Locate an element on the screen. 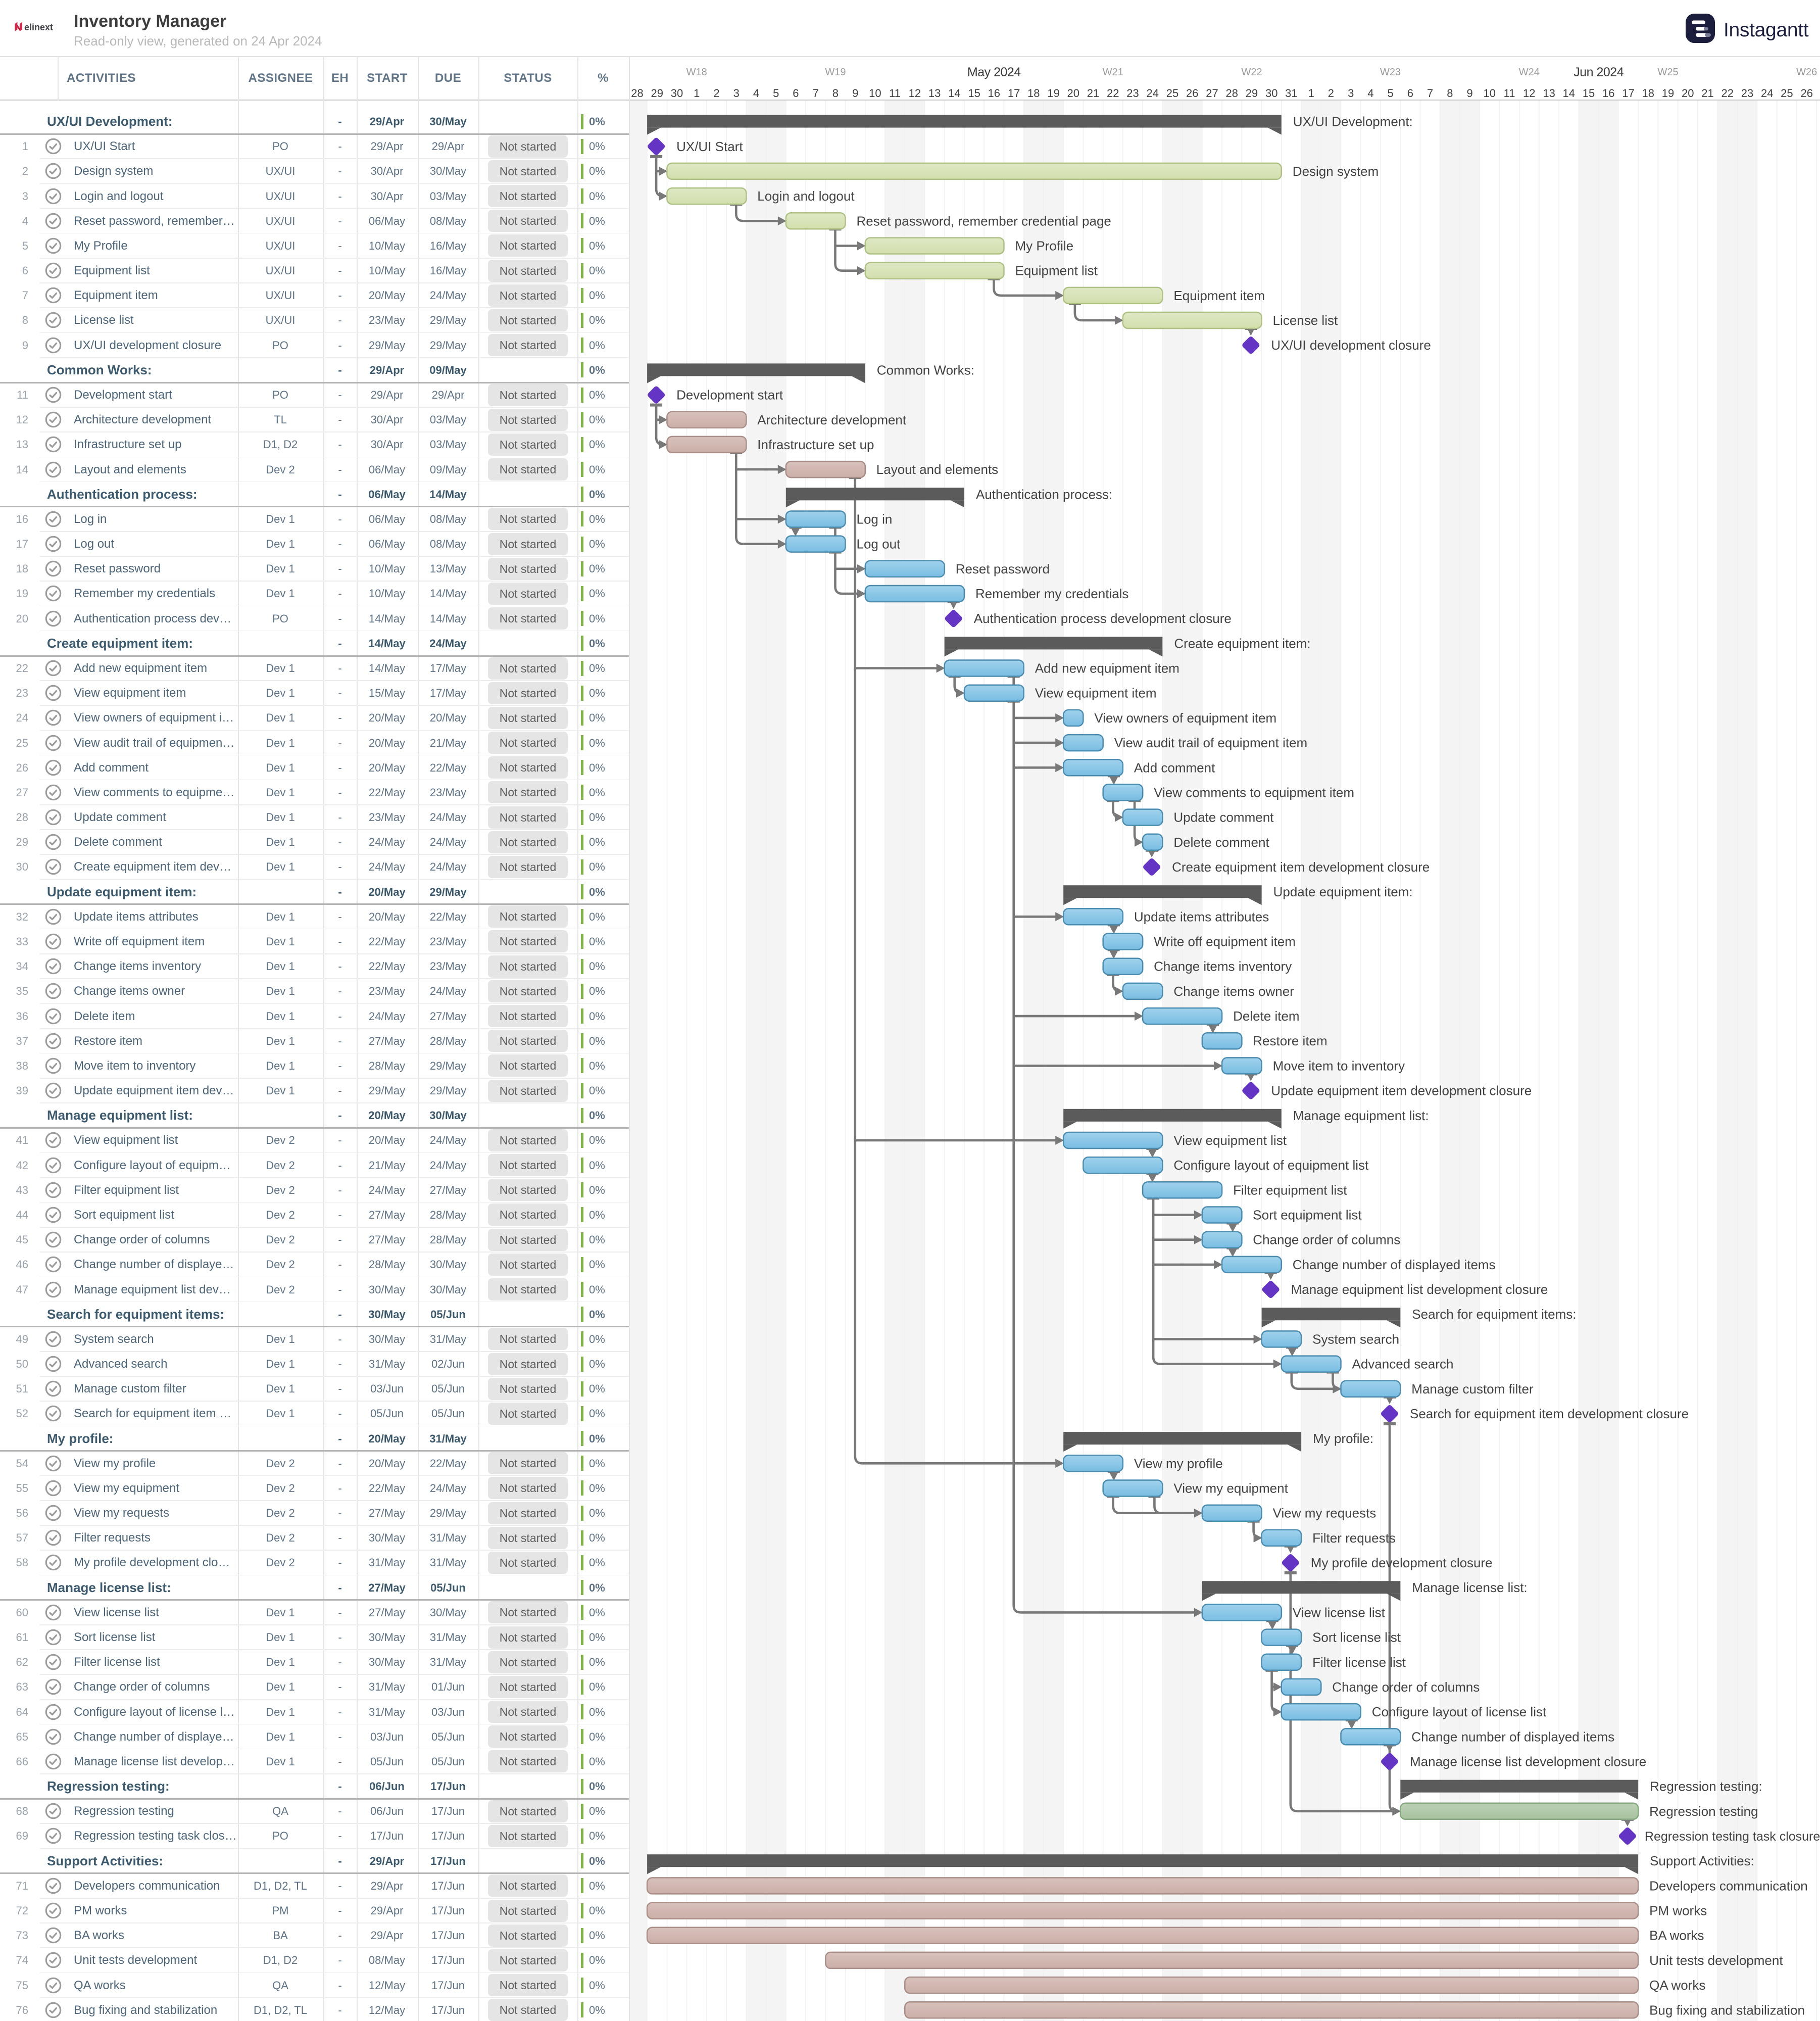 The width and height of the screenshot is (1820, 2021). svg-text: Authentication process: is located at coordinates (1044, 494).